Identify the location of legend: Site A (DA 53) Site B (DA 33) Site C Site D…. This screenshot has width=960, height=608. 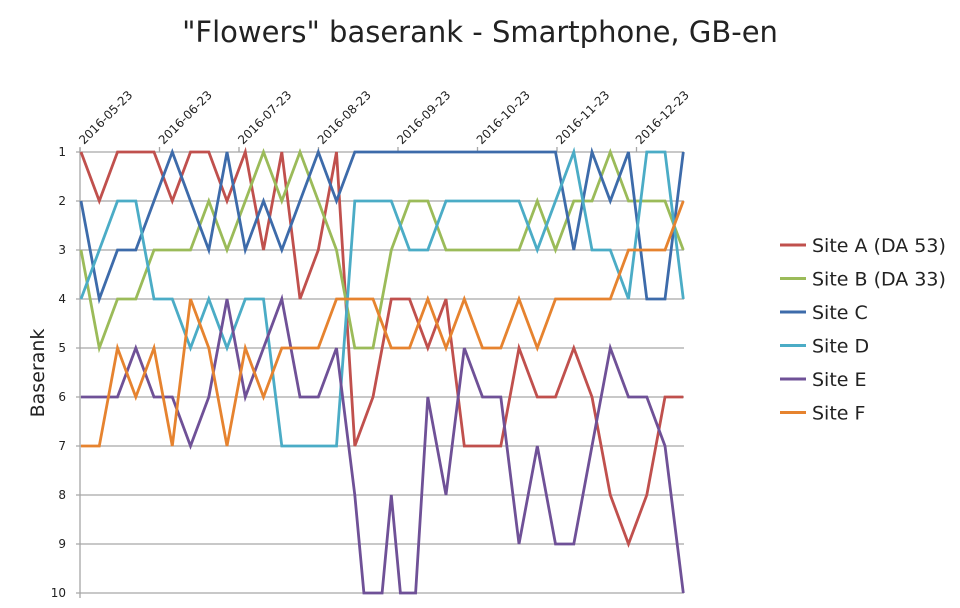
(863, 330).